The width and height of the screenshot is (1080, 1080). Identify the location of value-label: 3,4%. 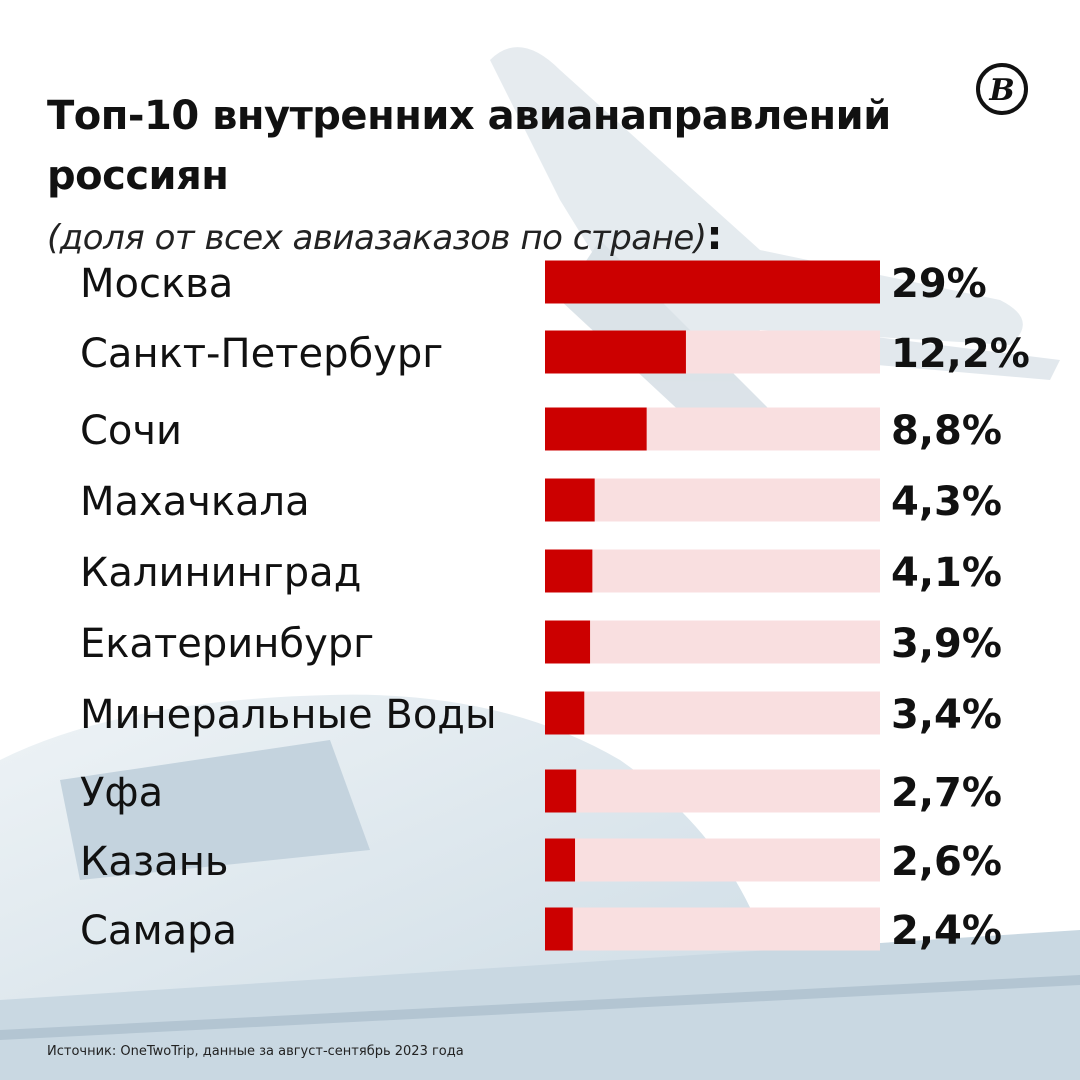
(946, 715).